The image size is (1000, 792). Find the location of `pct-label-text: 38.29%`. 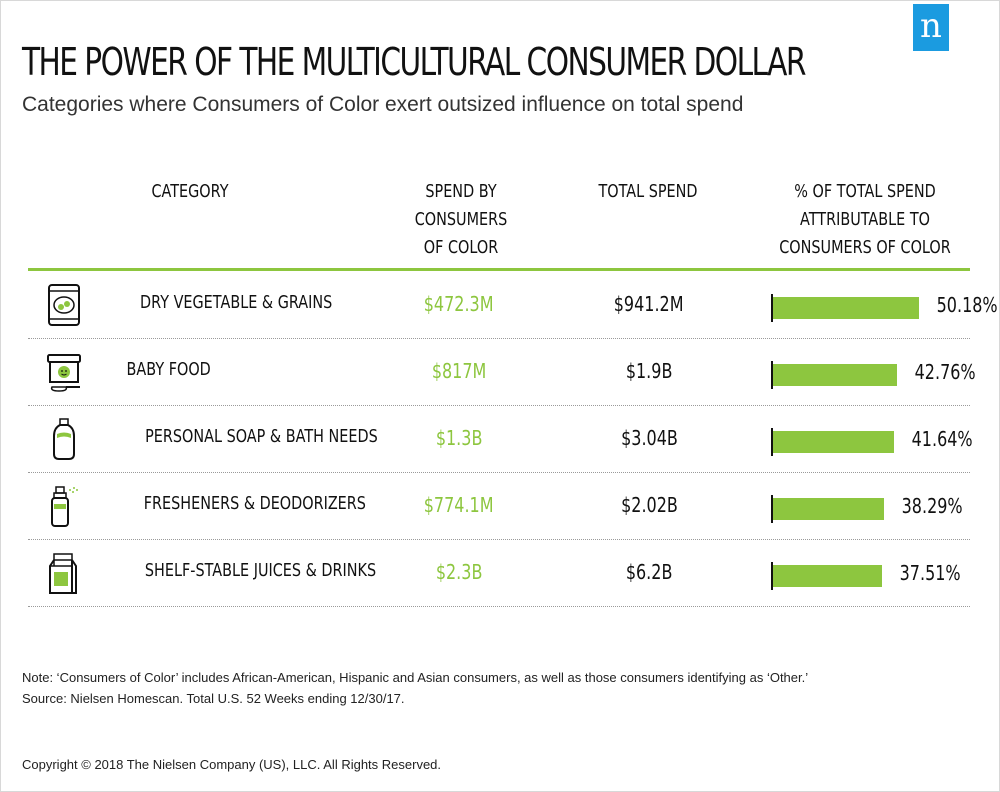

pct-label-text: 38.29% is located at coordinates (932, 506).